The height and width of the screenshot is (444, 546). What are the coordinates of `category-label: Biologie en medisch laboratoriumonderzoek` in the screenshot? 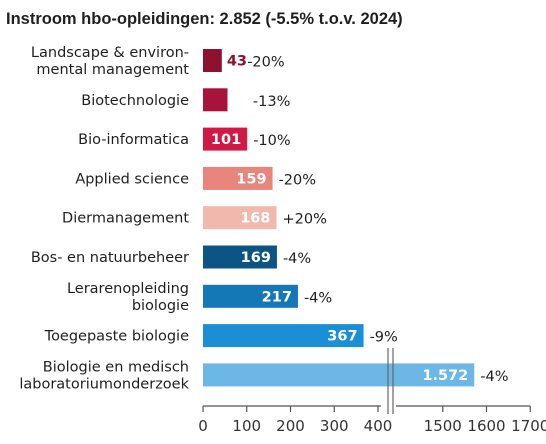 It's located at (104, 375).